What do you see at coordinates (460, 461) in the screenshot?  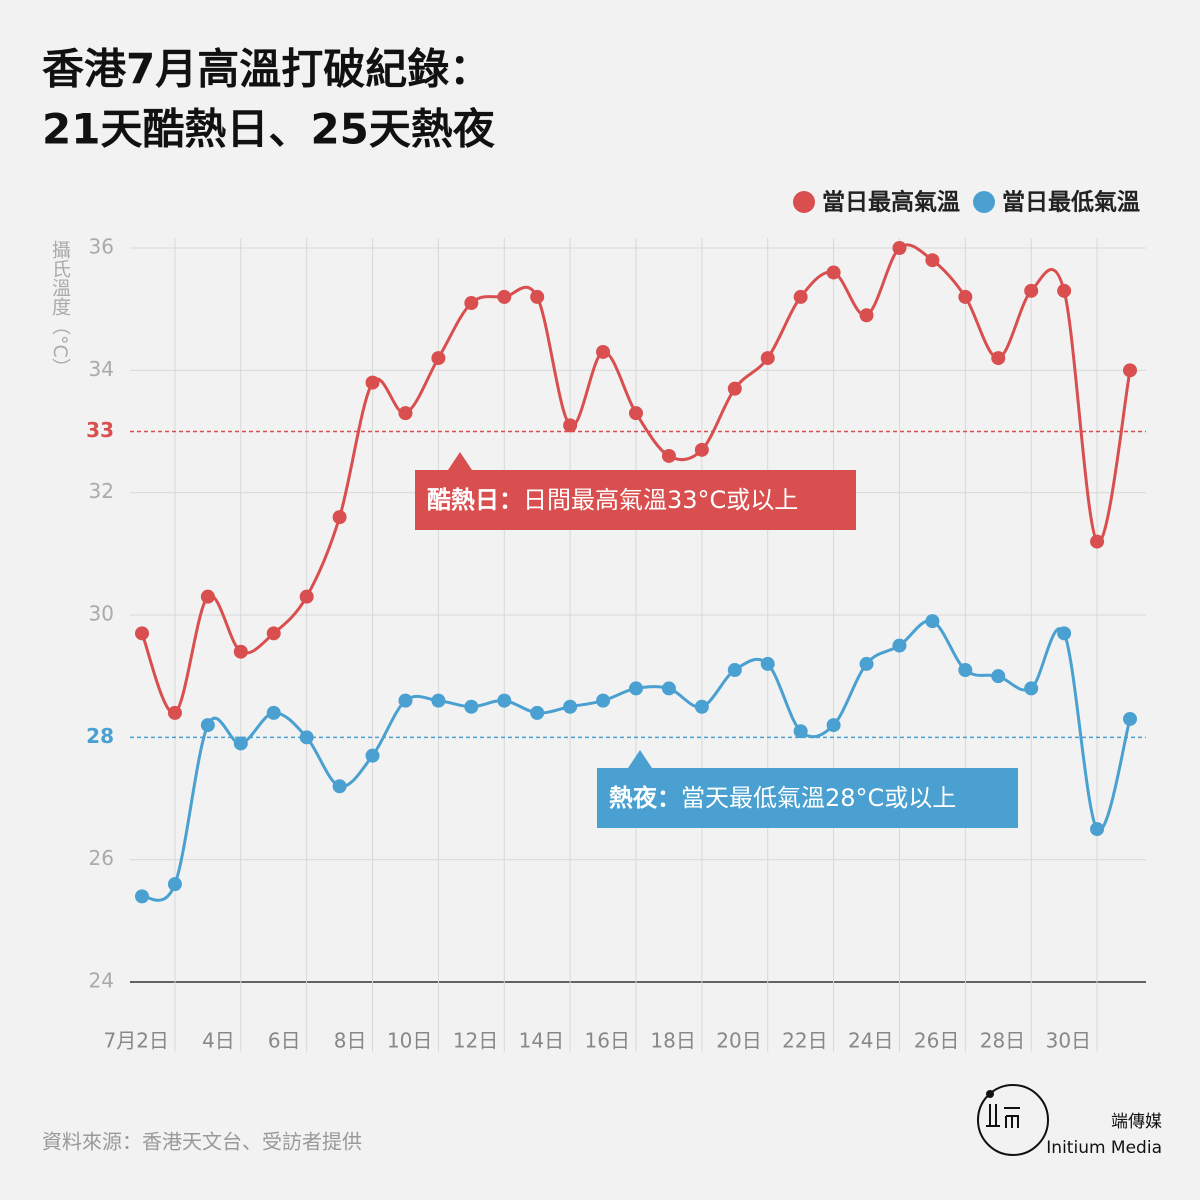 I see `annotation-arrow` at bounding box center [460, 461].